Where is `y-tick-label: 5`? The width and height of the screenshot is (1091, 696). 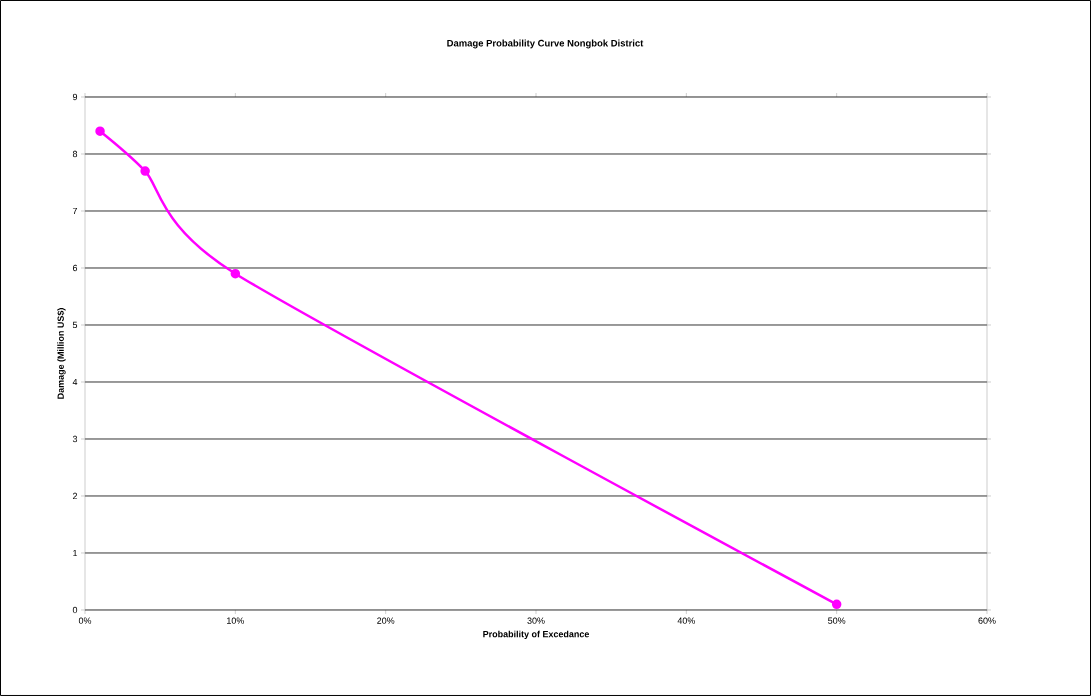 y-tick-label: 5 is located at coordinates (75, 325).